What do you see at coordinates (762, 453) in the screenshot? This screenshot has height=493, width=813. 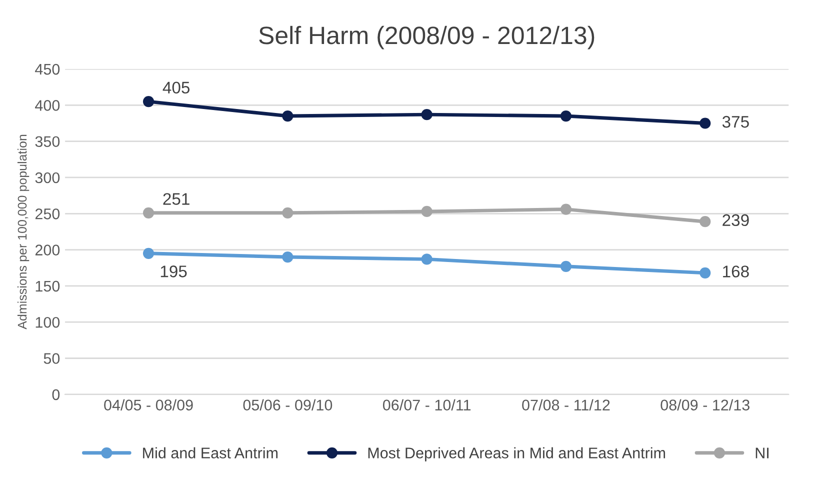 I see `legend-label: NI` at bounding box center [762, 453].